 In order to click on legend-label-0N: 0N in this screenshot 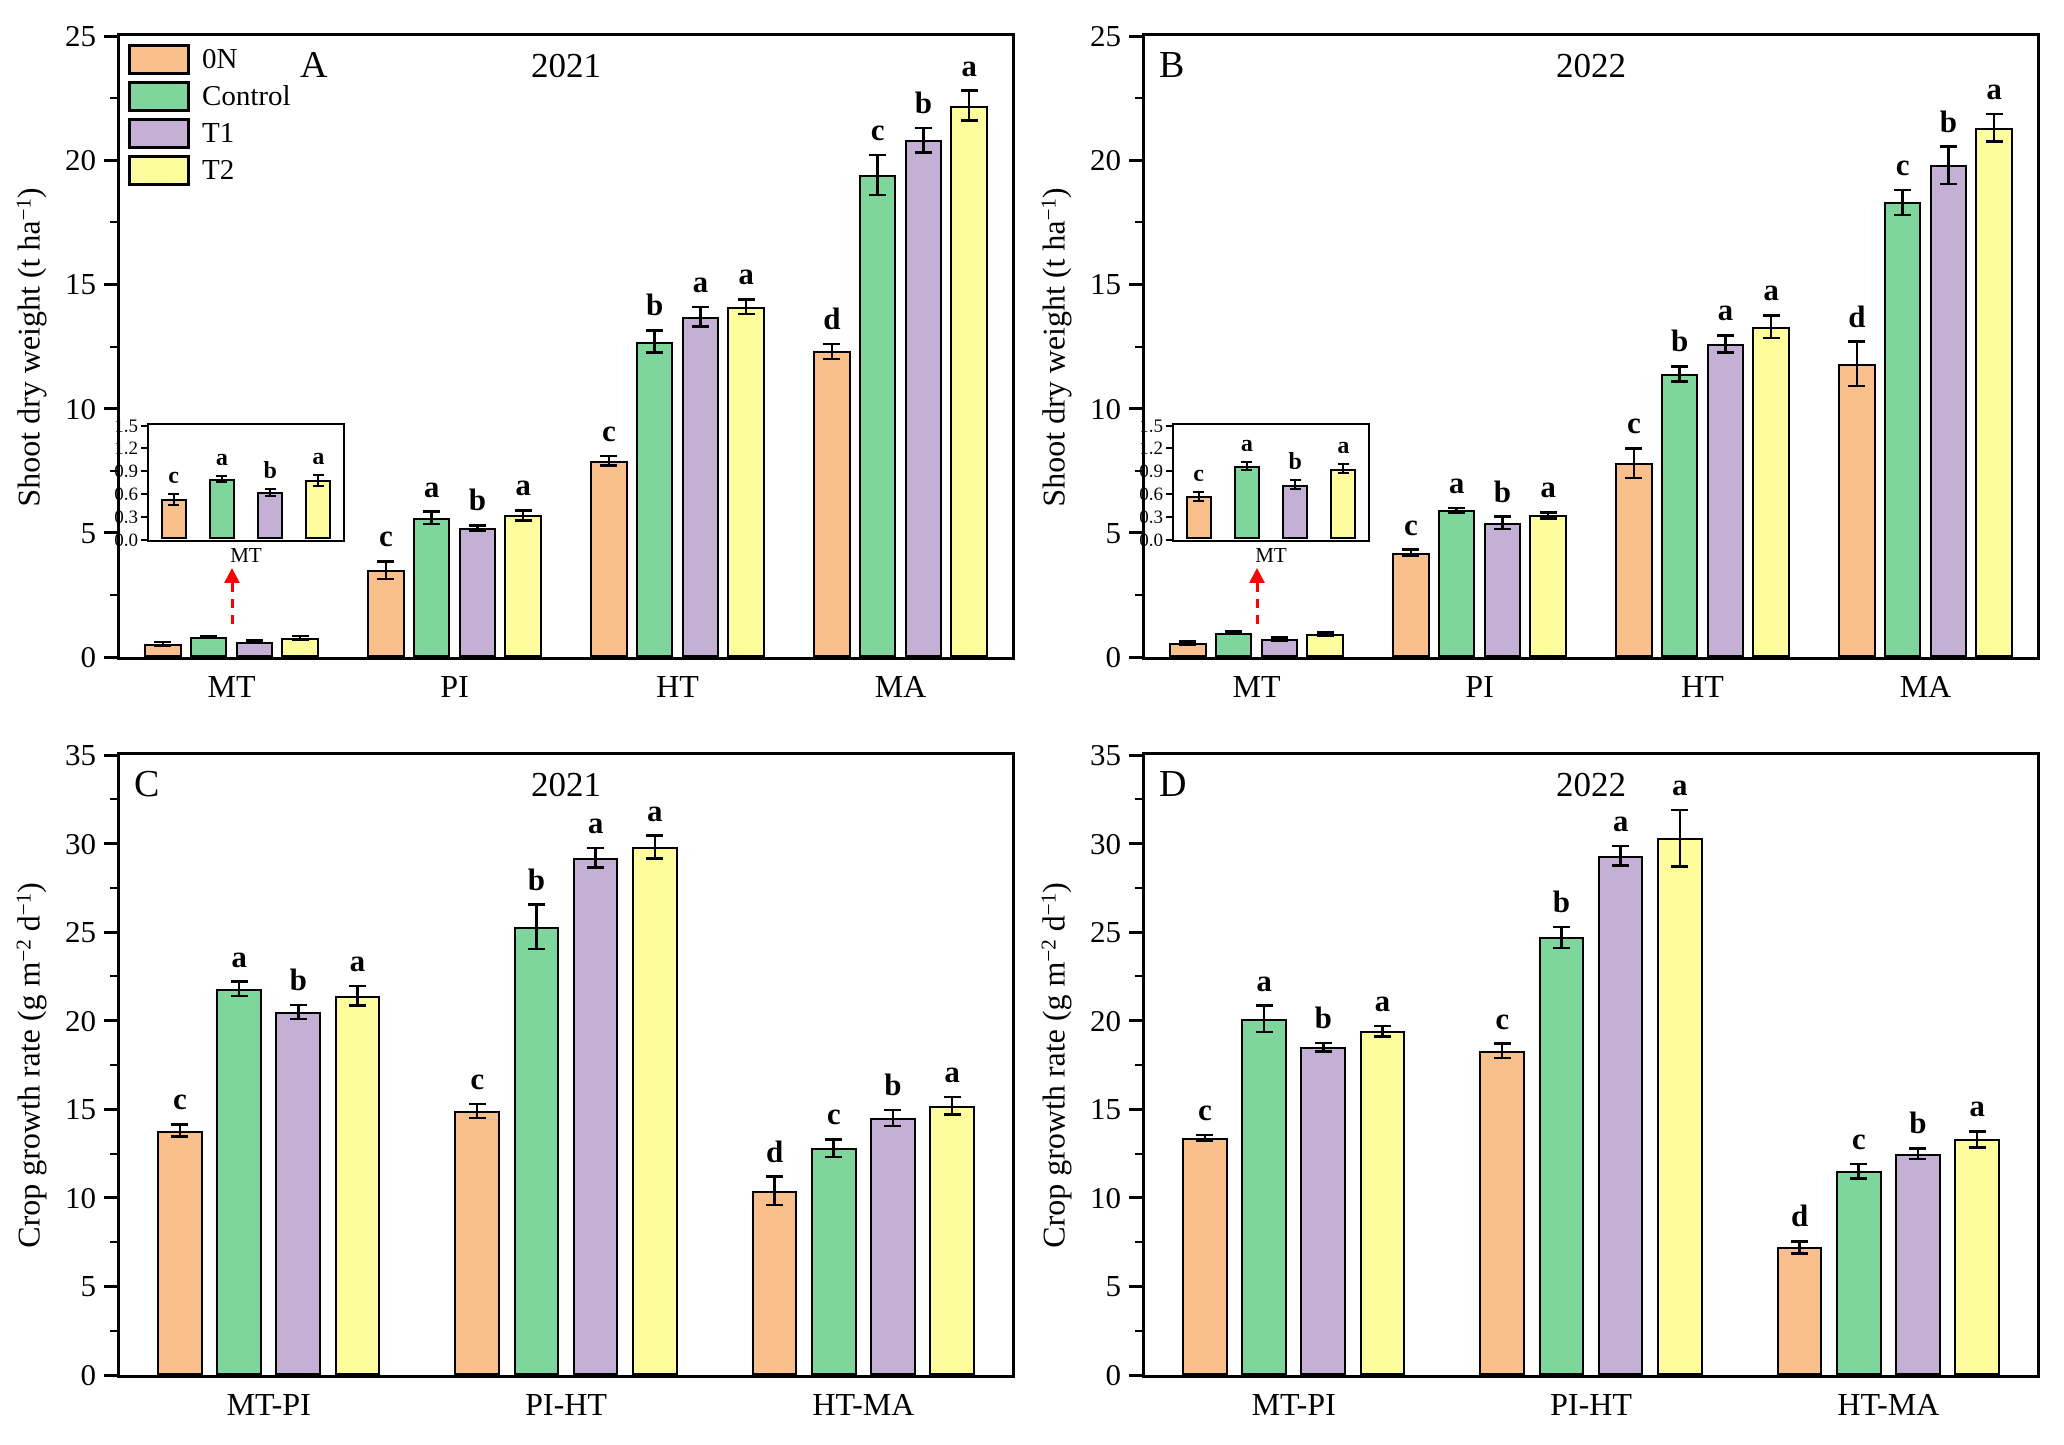, I will do `click(220, 59)`.